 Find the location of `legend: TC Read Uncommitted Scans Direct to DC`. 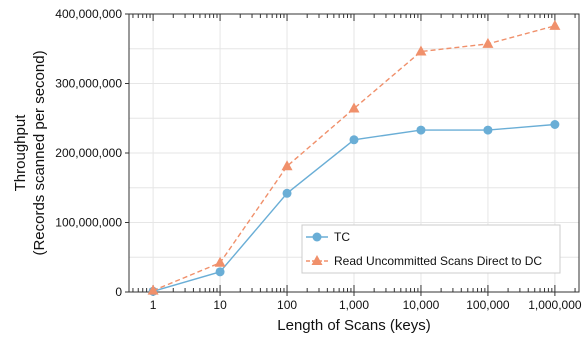

legend: TC Read Uncommitted Scans Direct to DC is located at coordinates (431, 249).